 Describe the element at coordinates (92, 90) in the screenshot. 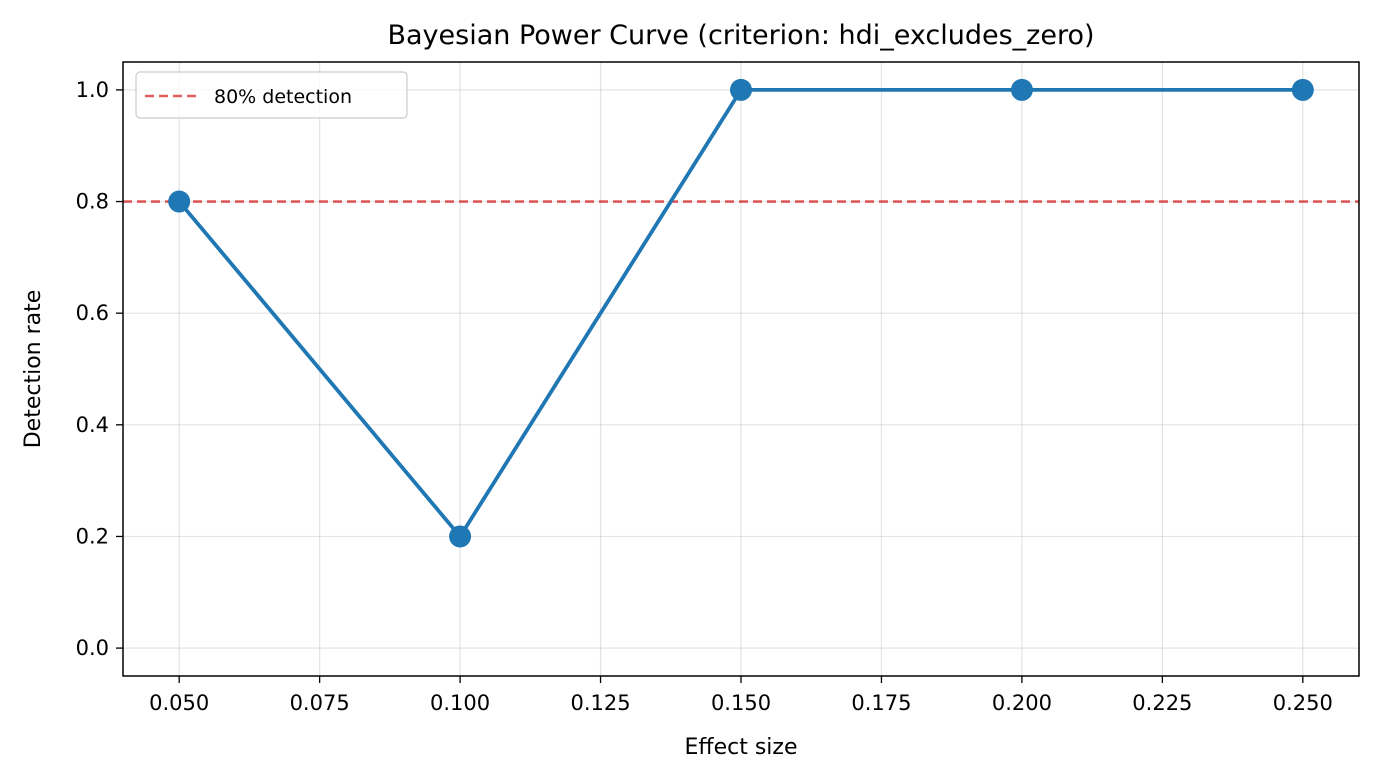

I see `y-tick-label: 1.0` at that location.